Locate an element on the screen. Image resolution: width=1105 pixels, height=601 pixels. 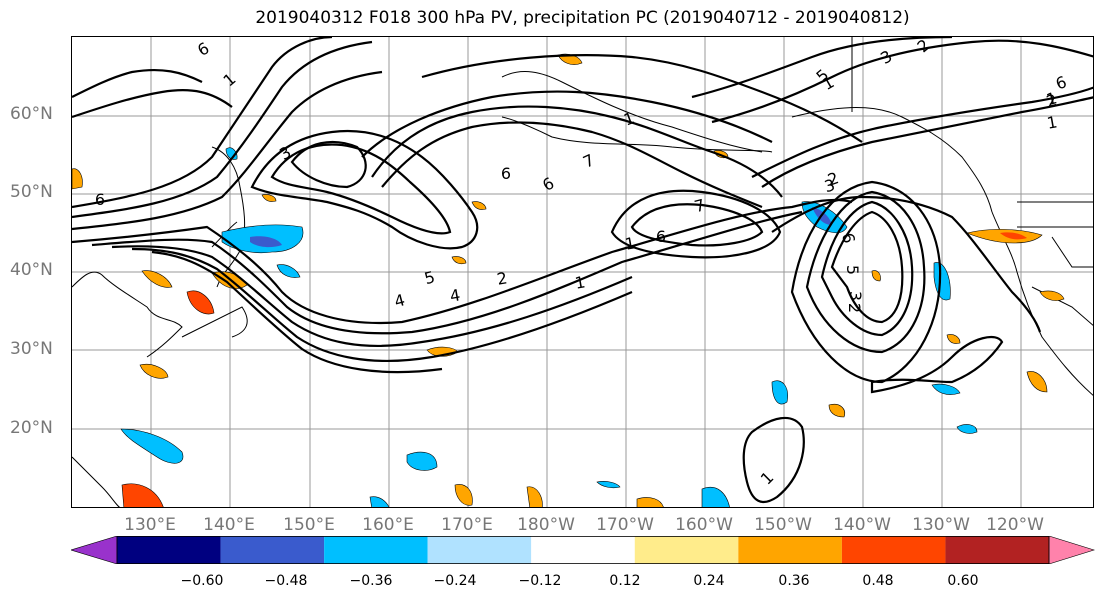
colorbar-tick-0.36: 0.36 is located at coordinates (794, 581).